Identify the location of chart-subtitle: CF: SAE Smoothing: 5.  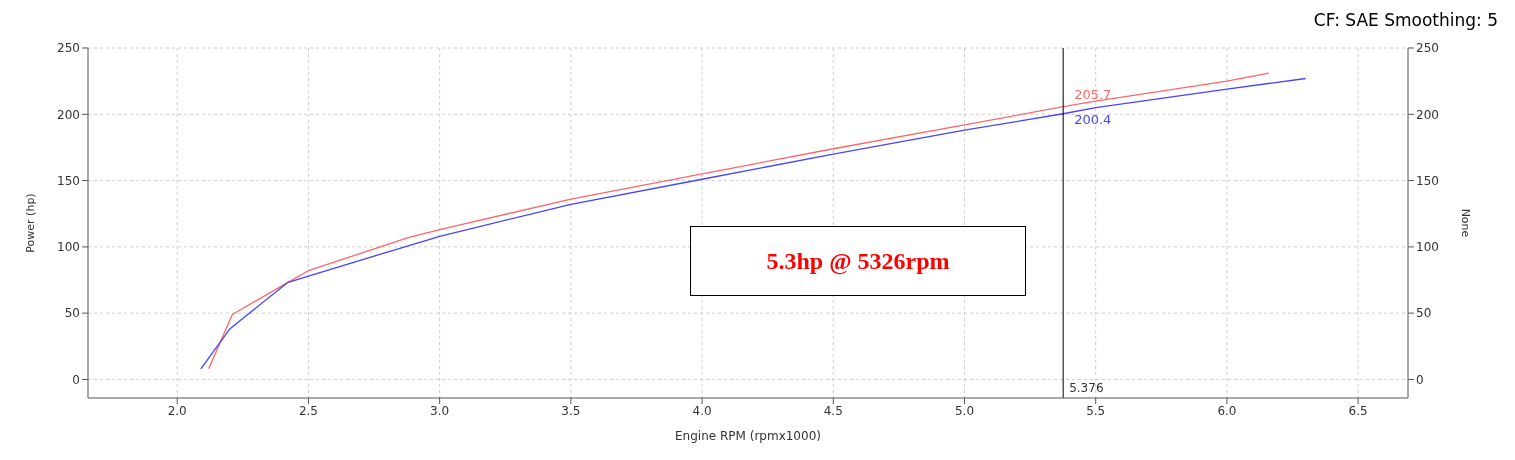
(1405, 20).